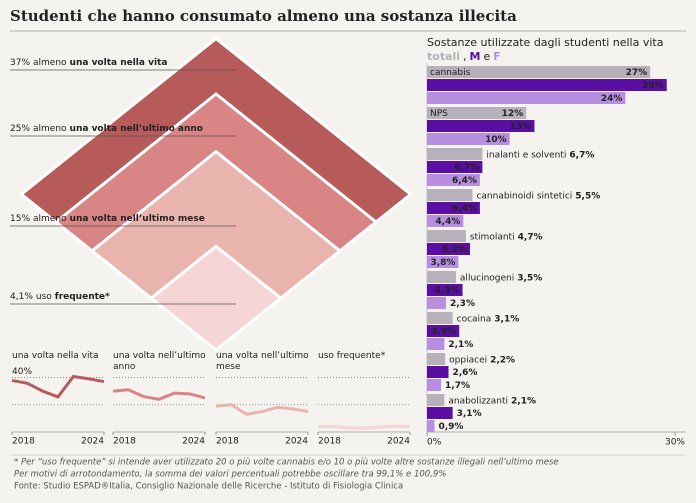  I want to click on legend-entry: F, so click(497, 56).